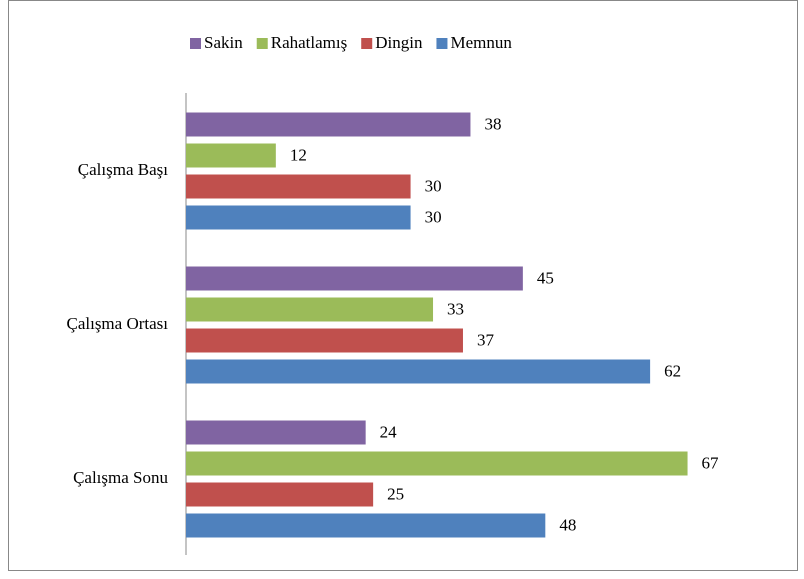  Describe the element at coordinates (120, 477) in the screenshot. I see `y-tick-label: Çalışma Sonu` at that location.